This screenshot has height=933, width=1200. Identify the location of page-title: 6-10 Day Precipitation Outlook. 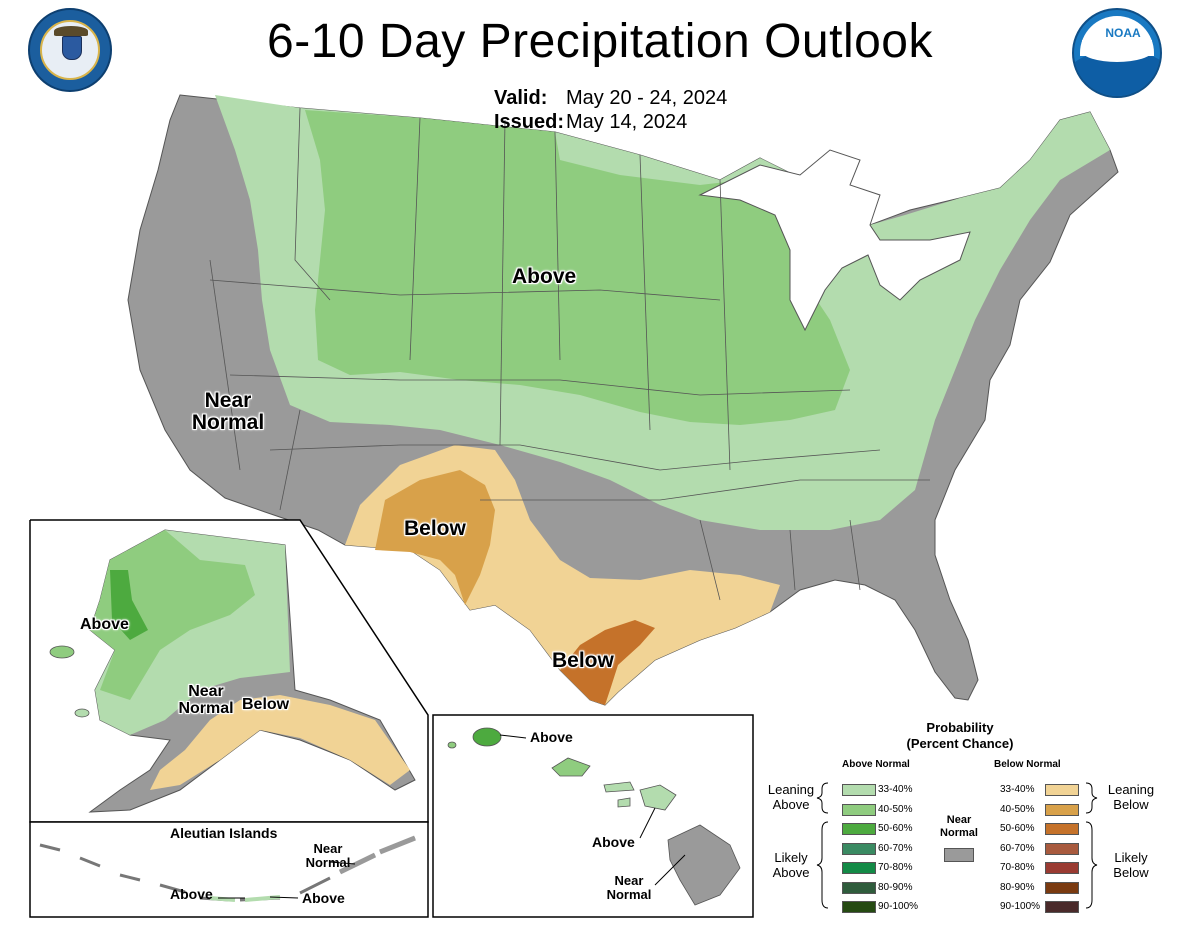
(600, 41).